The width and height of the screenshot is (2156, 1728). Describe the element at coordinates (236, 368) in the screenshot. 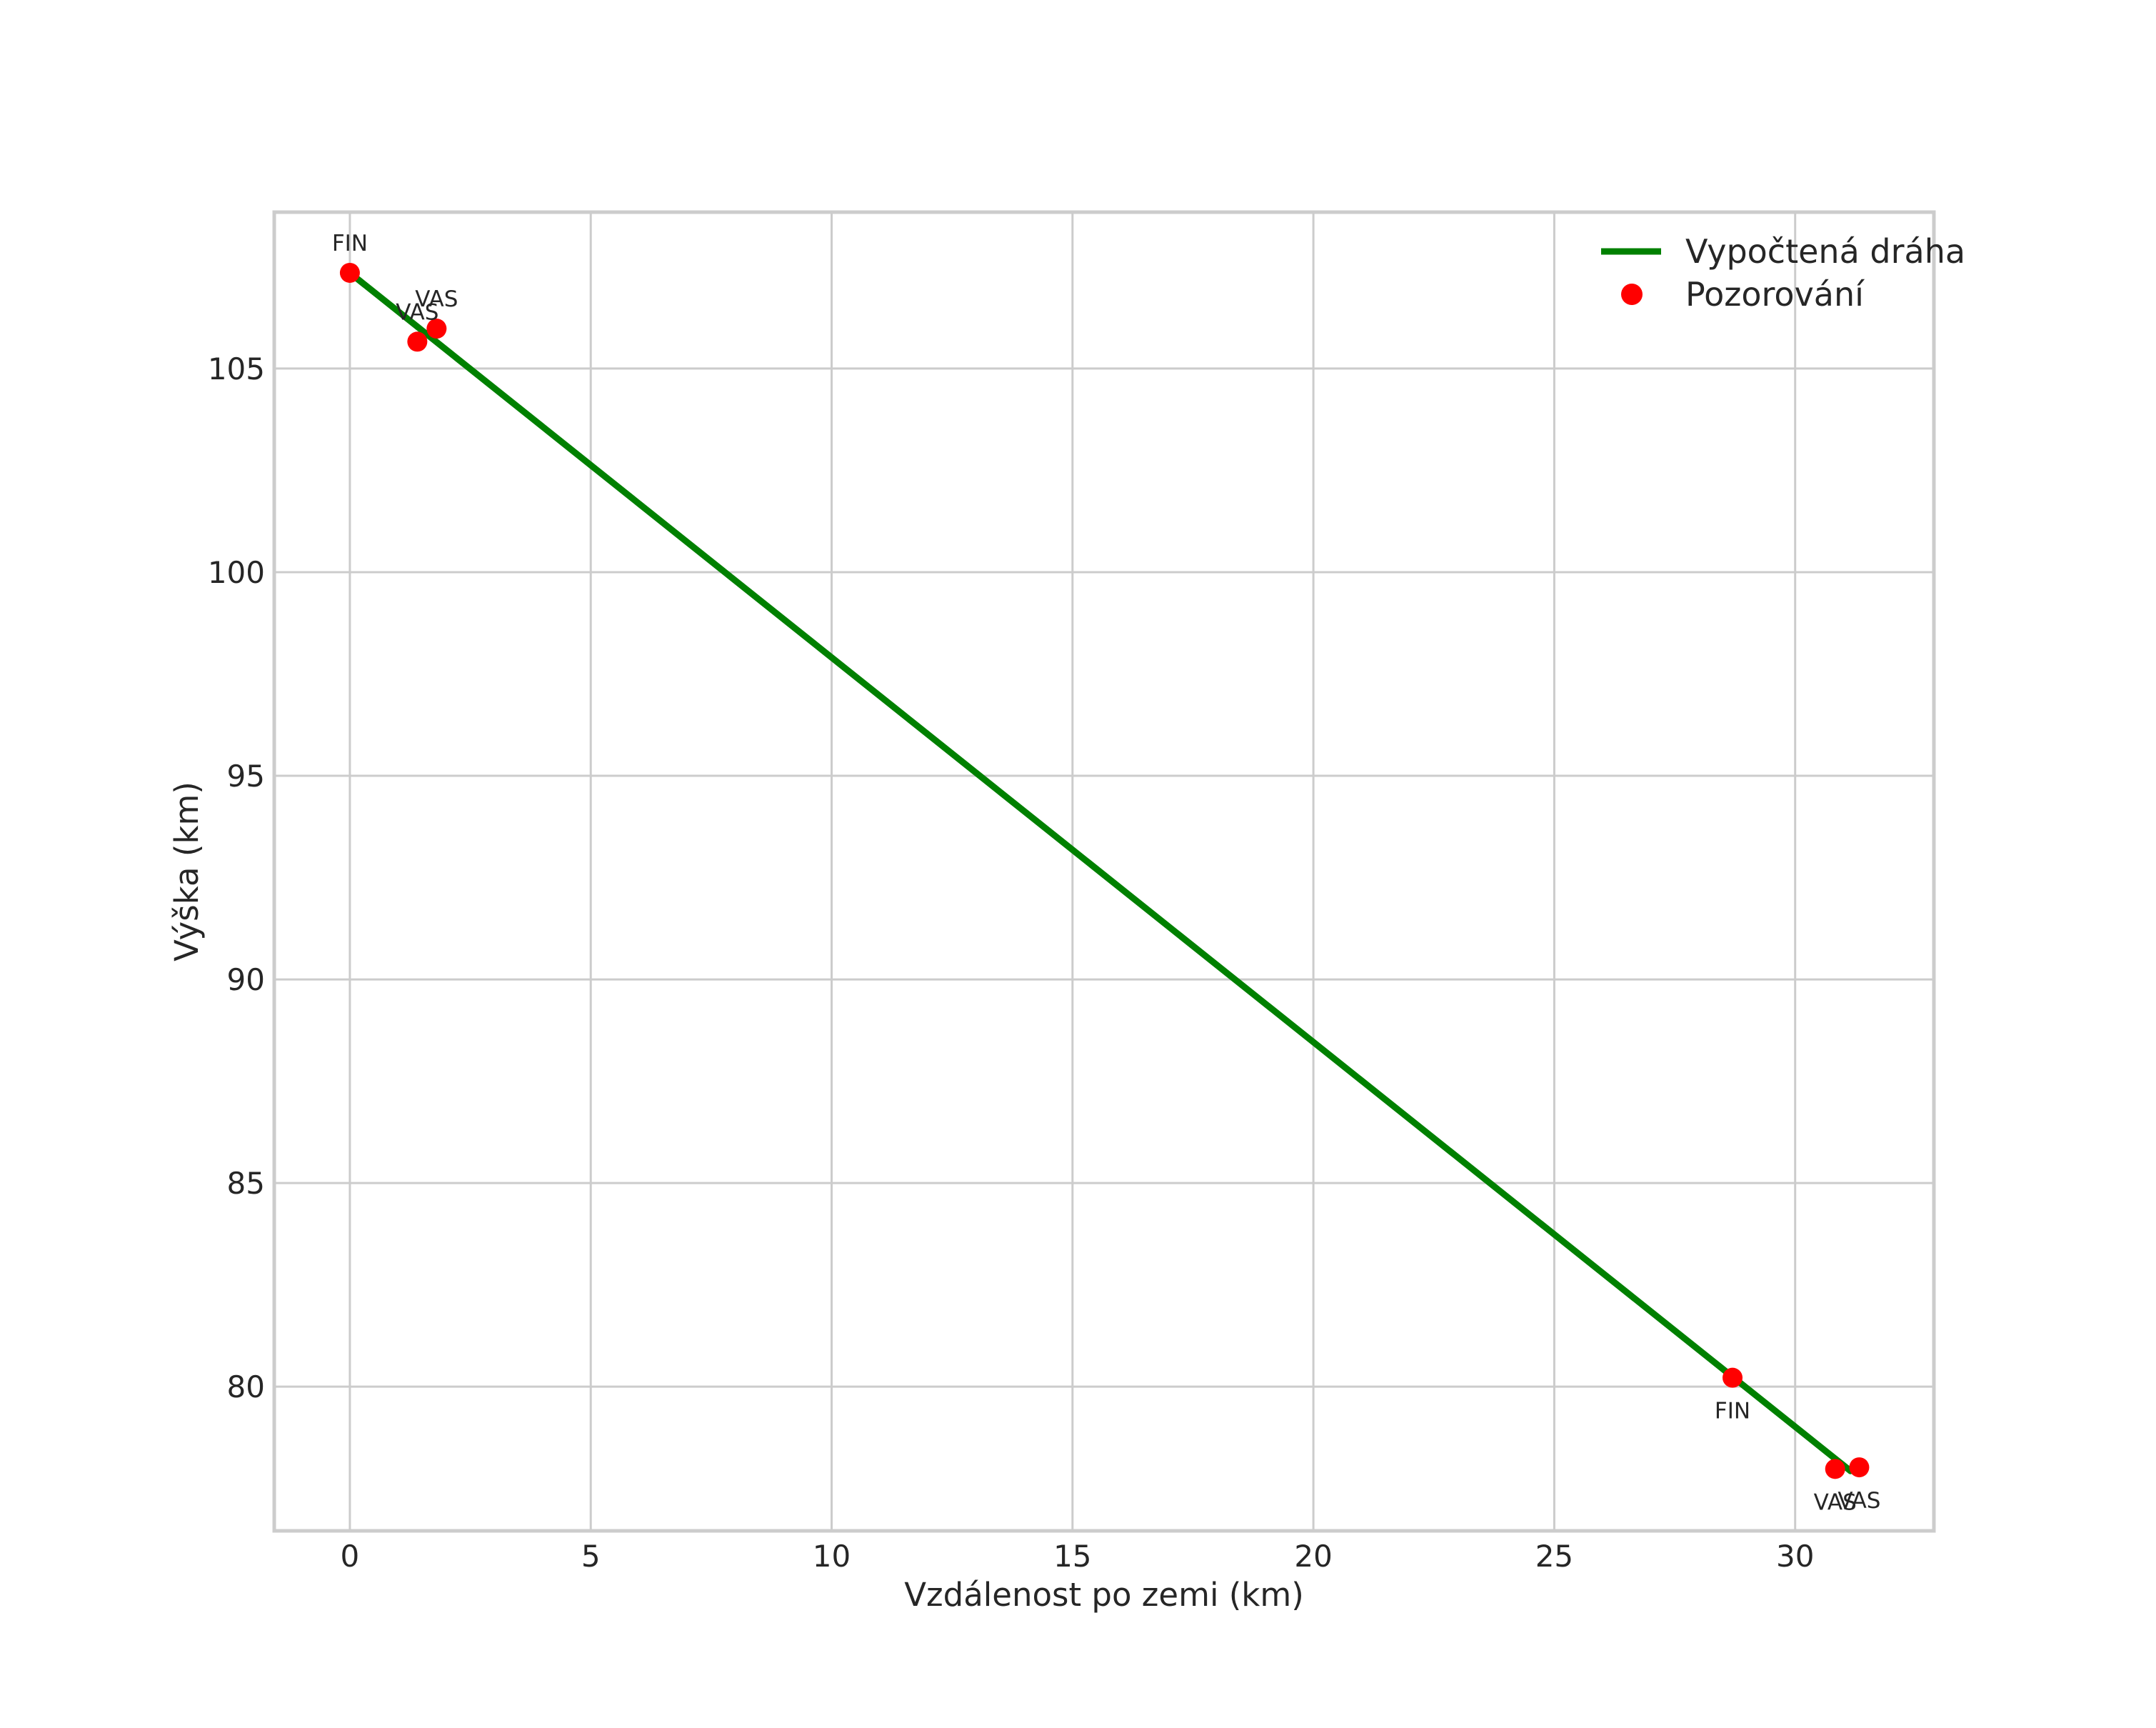

I see `y-tick-label: 105` at that location.